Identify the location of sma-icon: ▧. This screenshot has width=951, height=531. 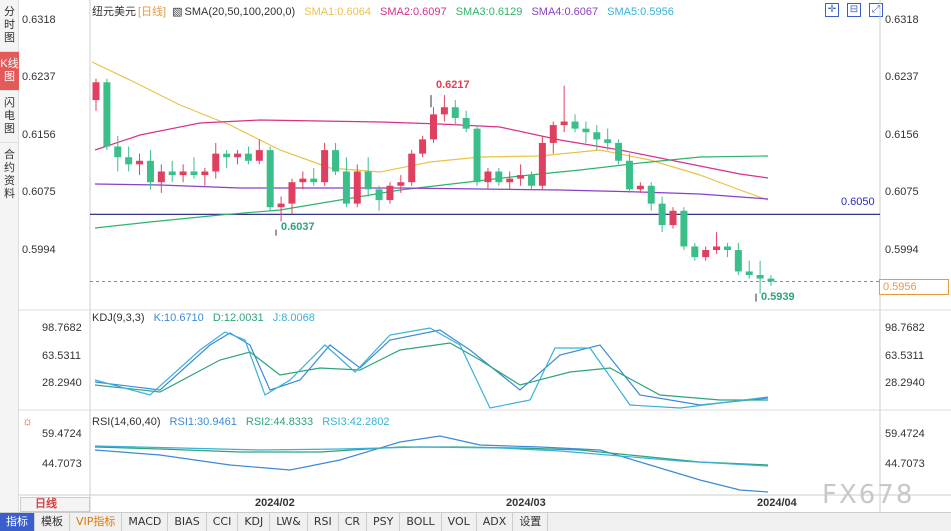
(177, 12).